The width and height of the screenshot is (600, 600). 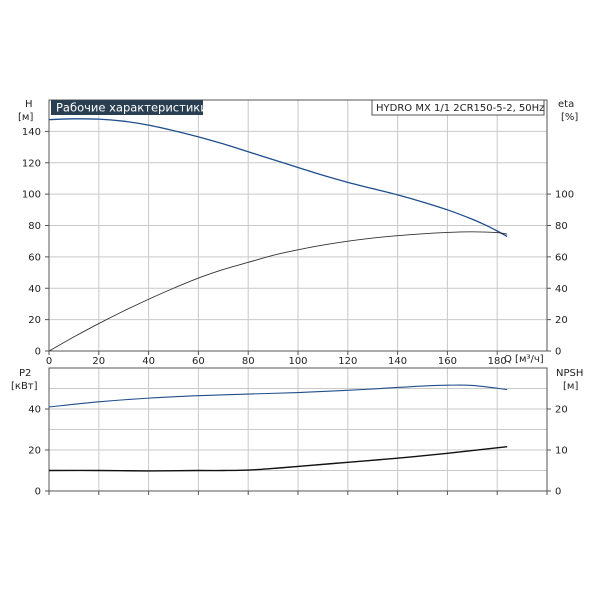 I want to click on x-axis-tick-label: 20, so click(x=98, y=361).